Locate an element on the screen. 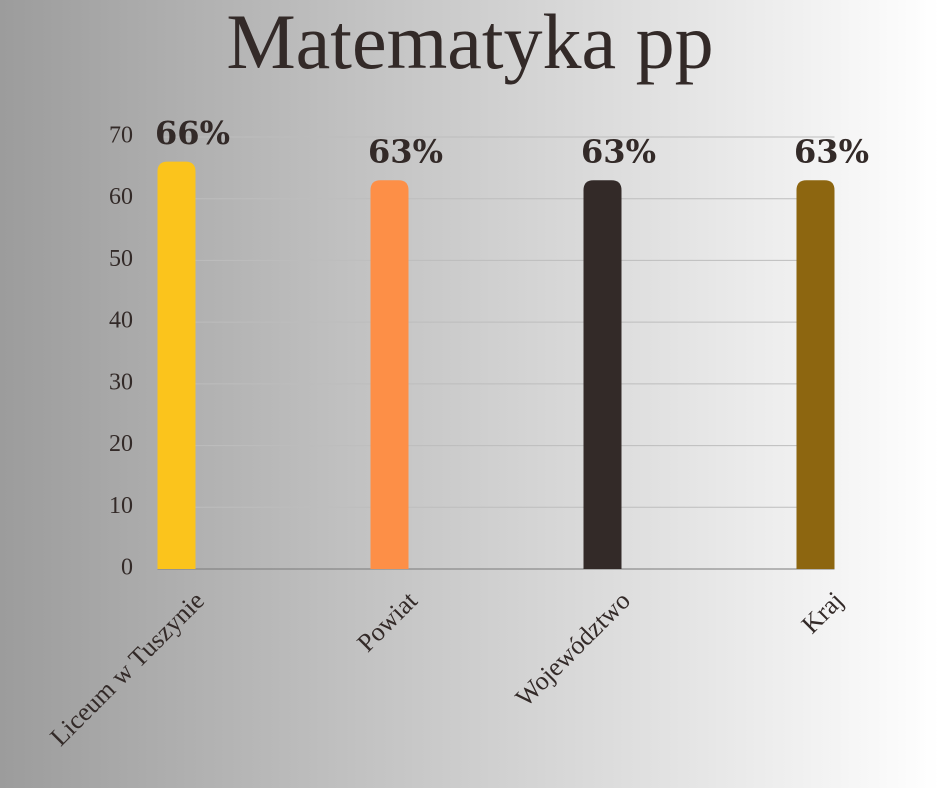 The image size is (940, 788). y-tick-label: 40 is located at coordinates (121, 321).